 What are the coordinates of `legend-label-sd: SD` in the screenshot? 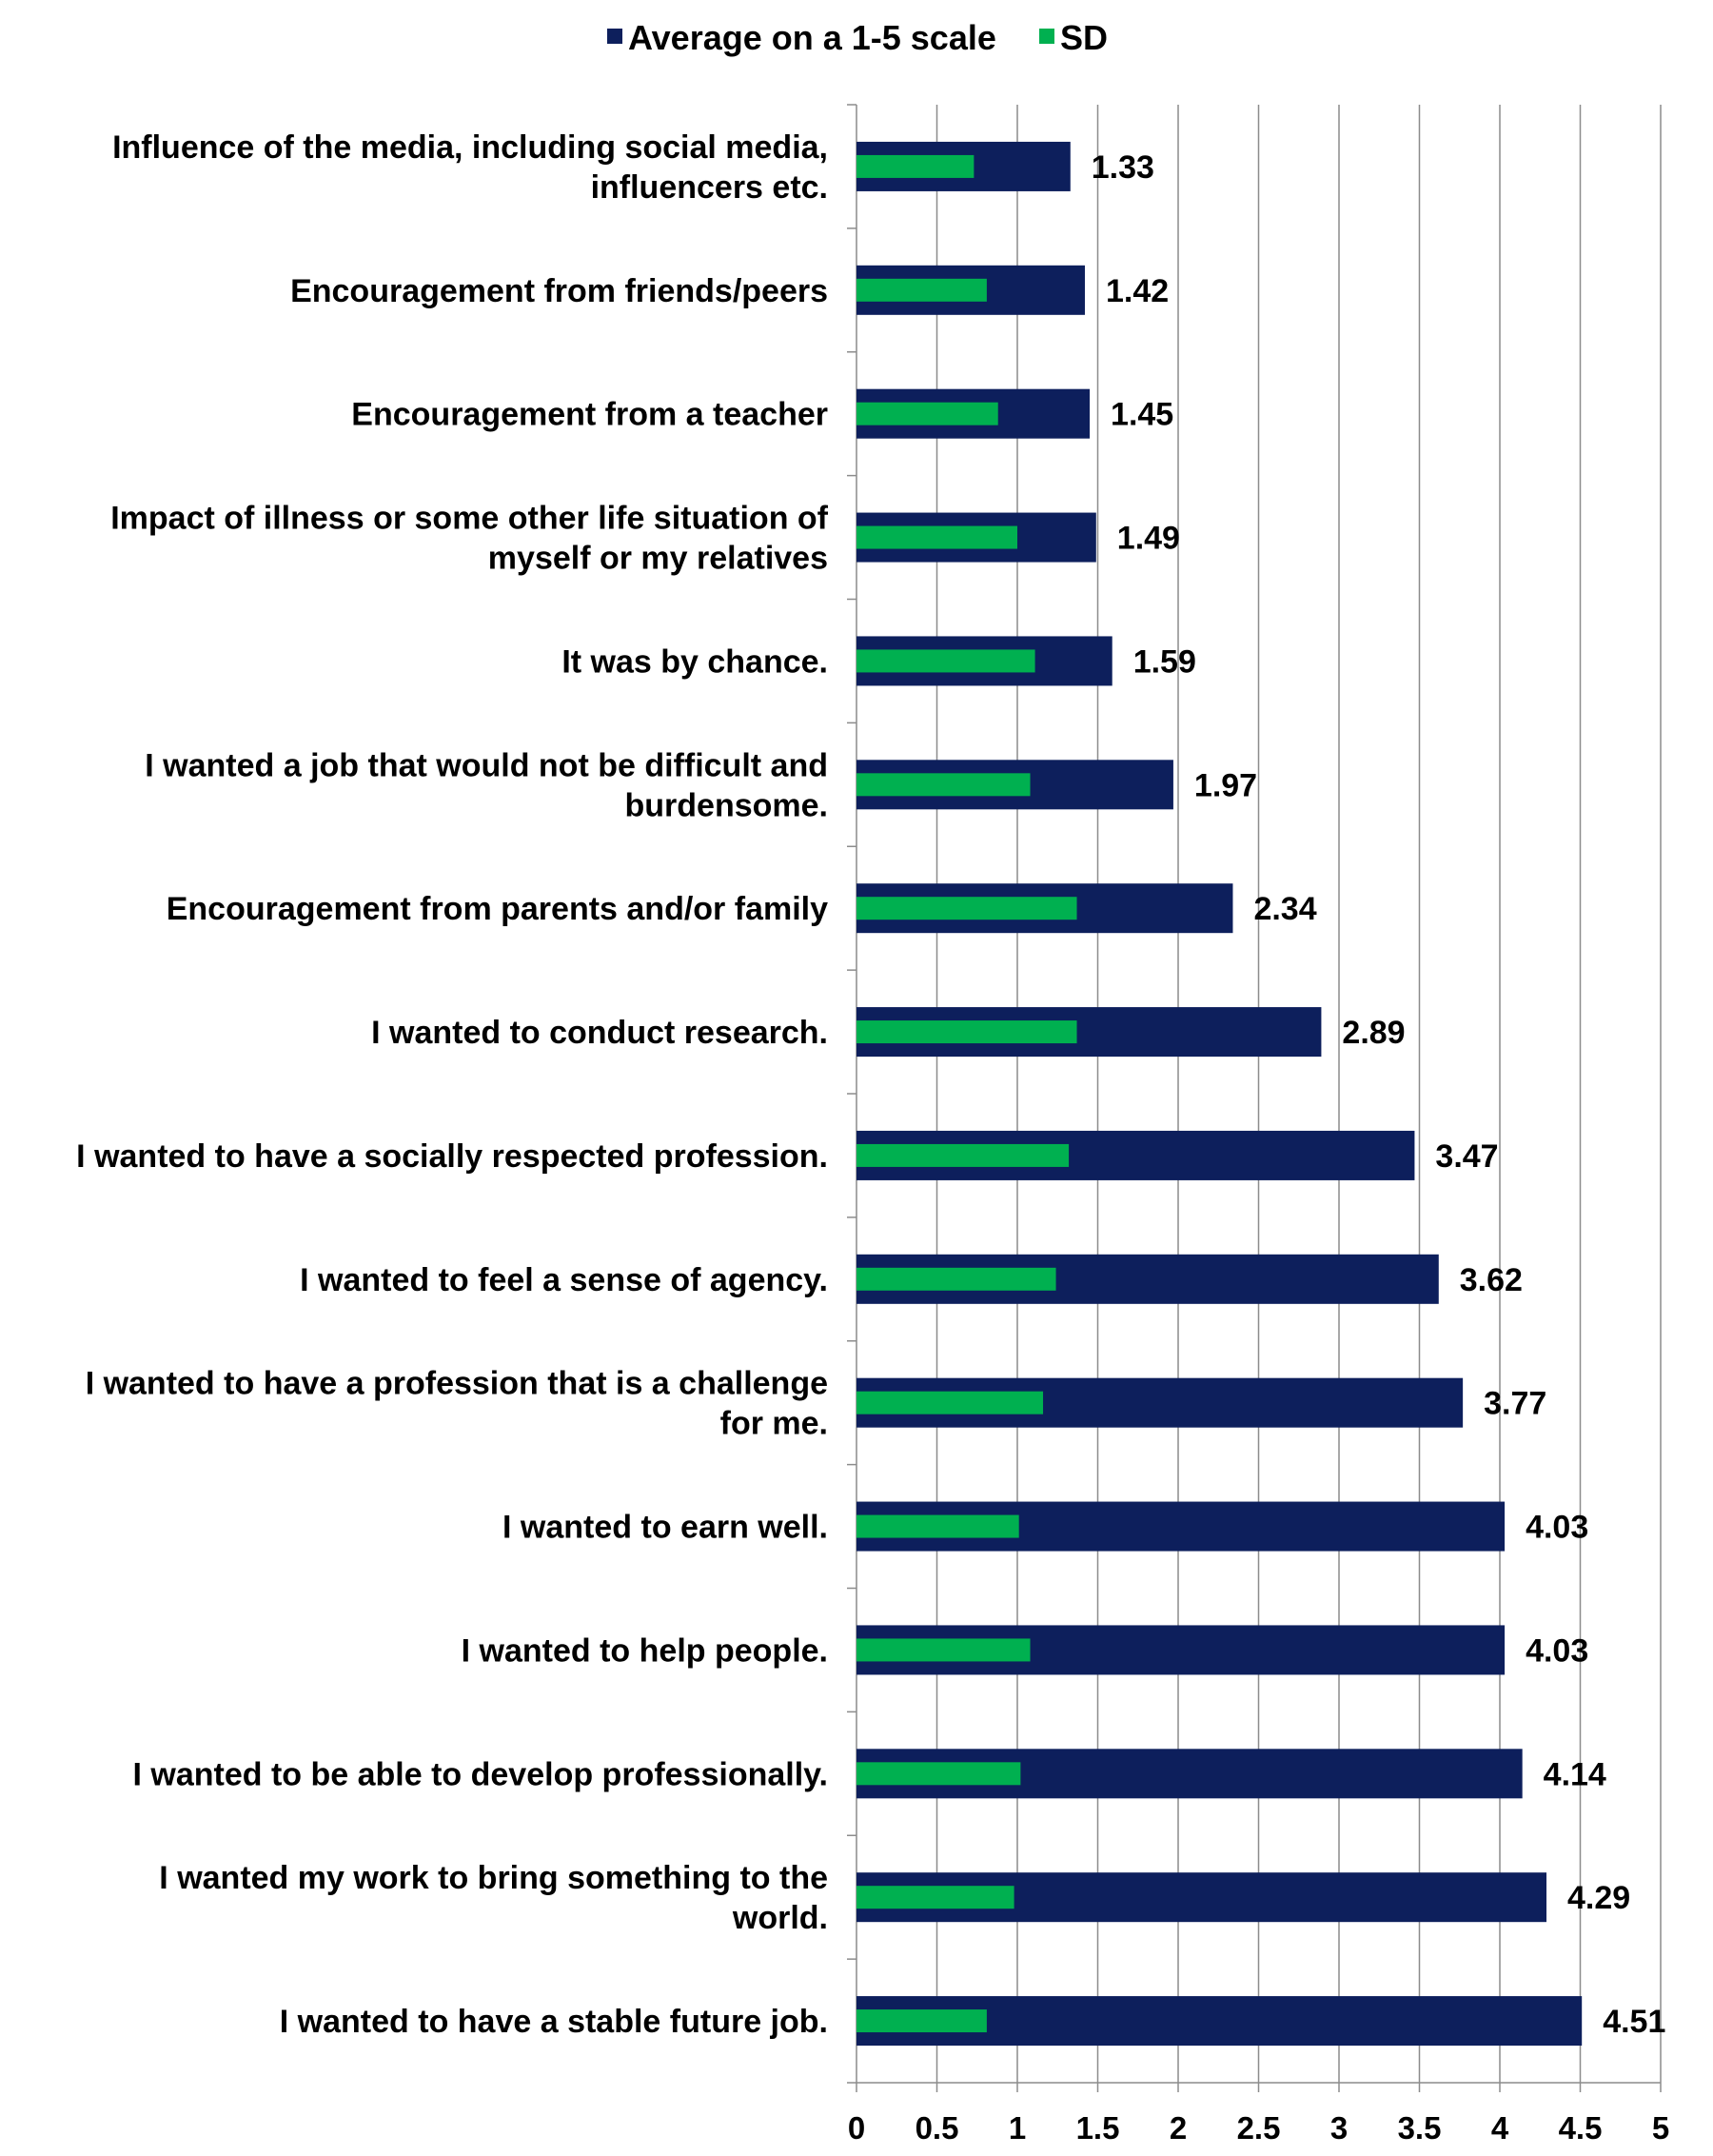 It's located at (1084, 37).